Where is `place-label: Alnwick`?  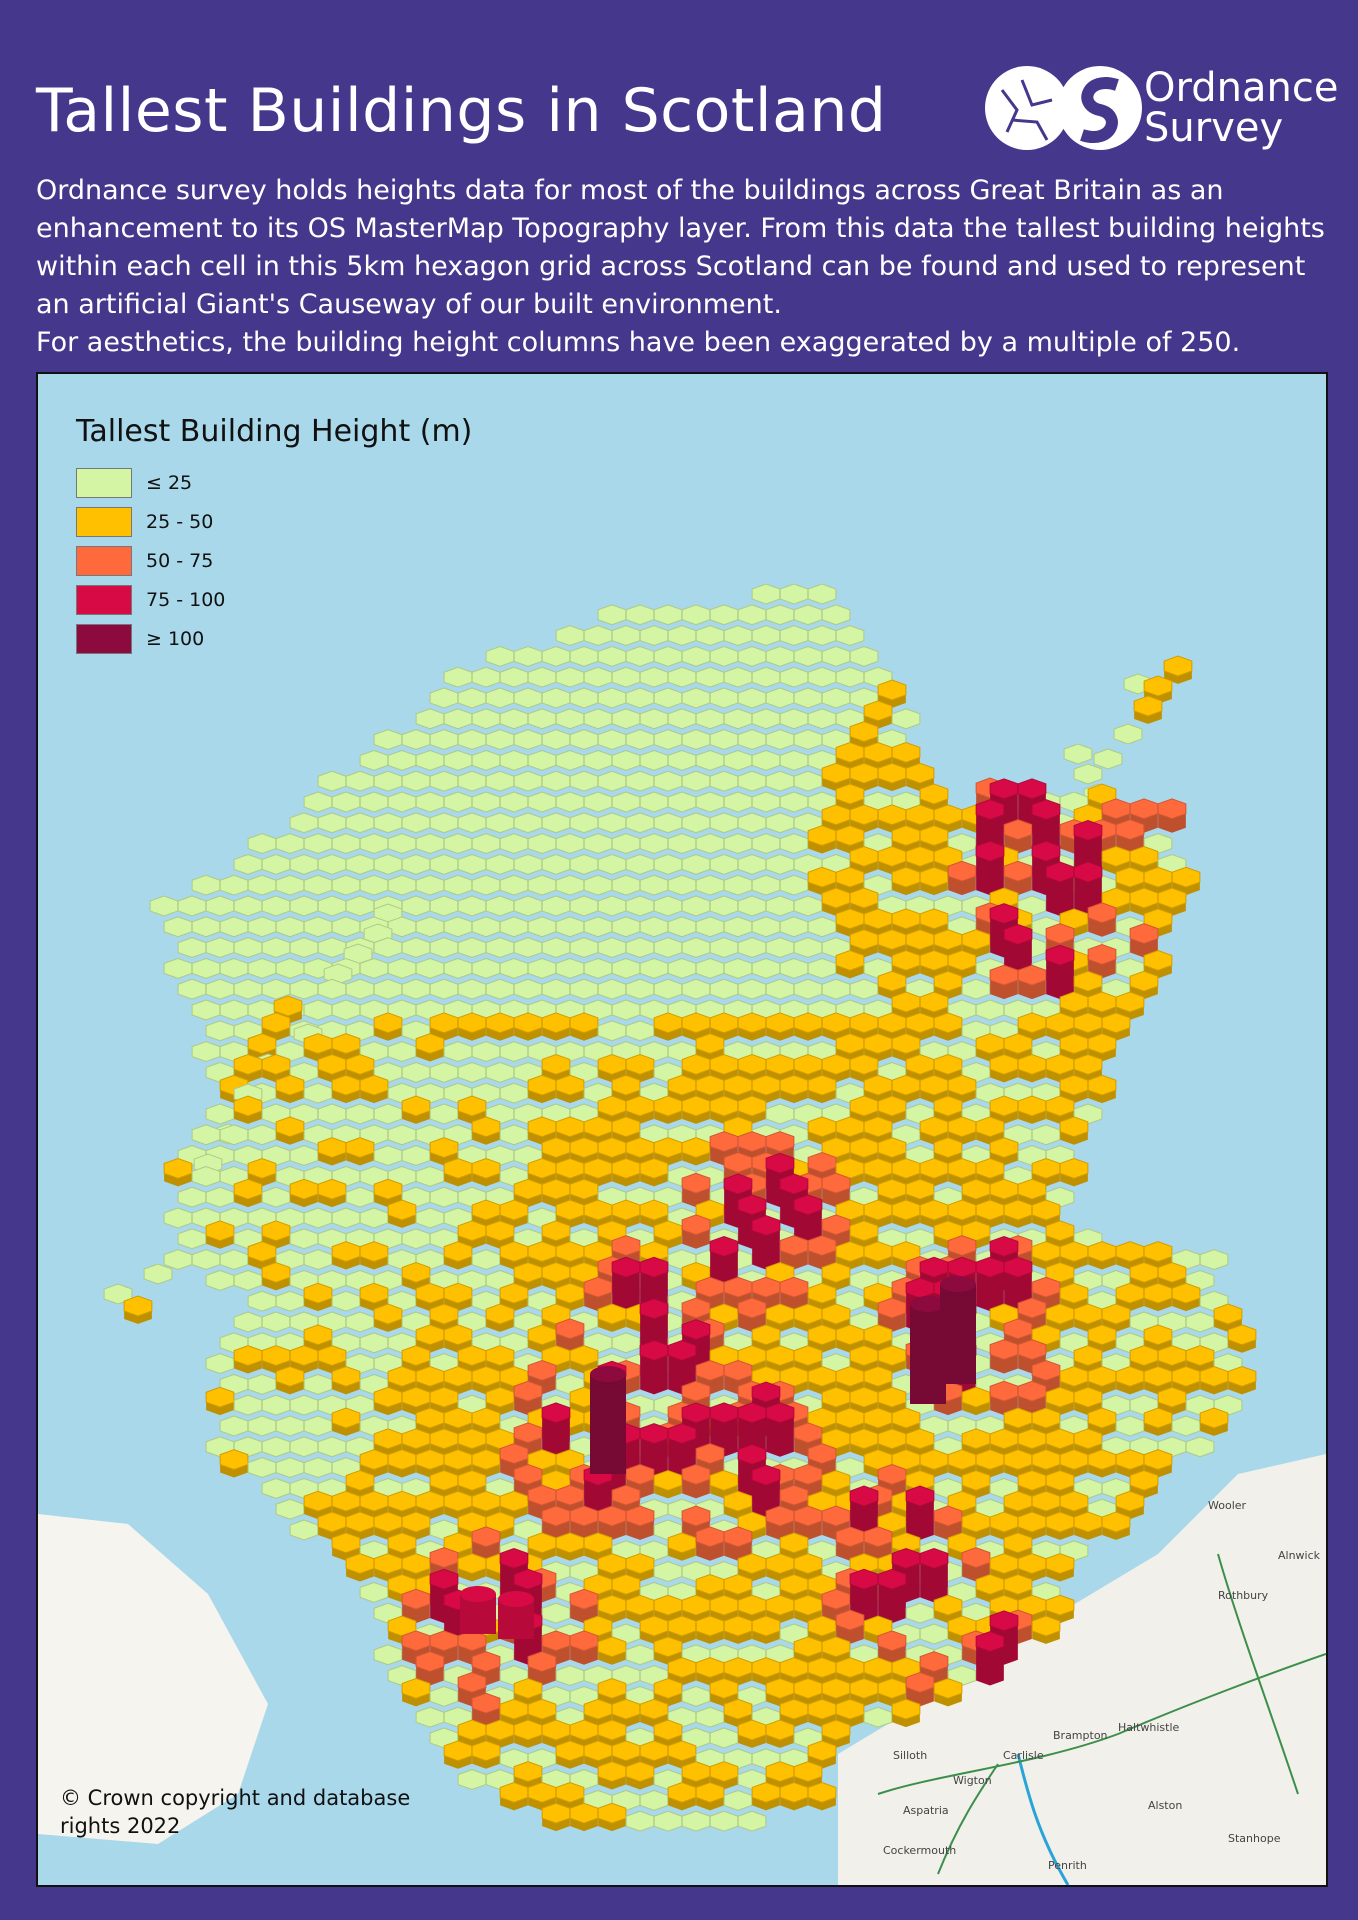
place-label: Alnwick is located at coordinates (1299, 1555).